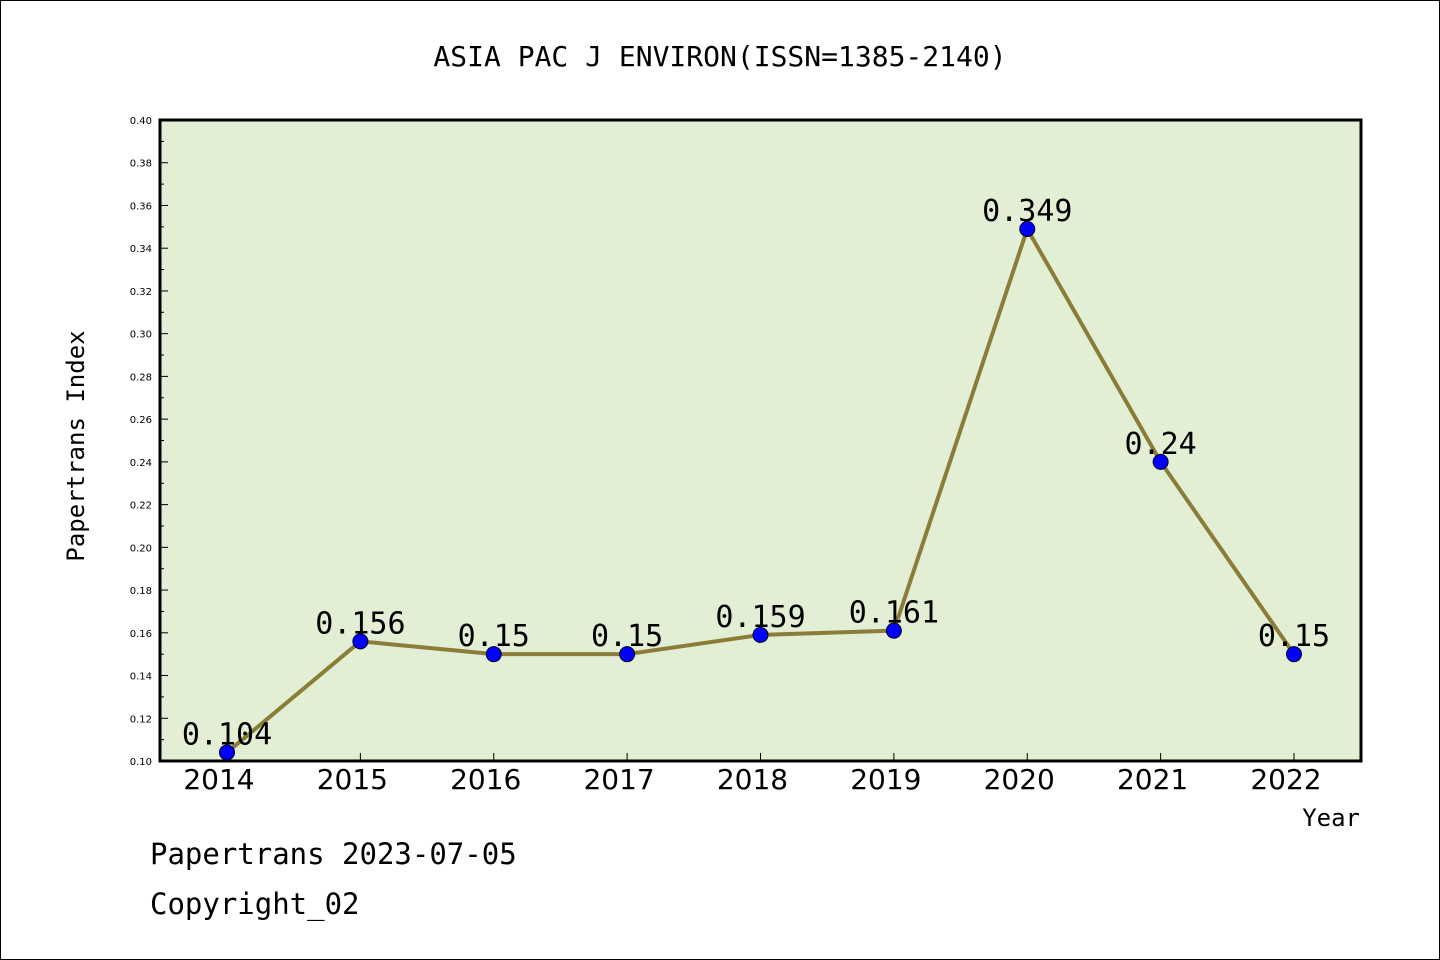  What do you see at coordinates (76, 445) in the screenshot?
I see `y-axis-label: Papertrans Index` at bounding box center [76, 445].